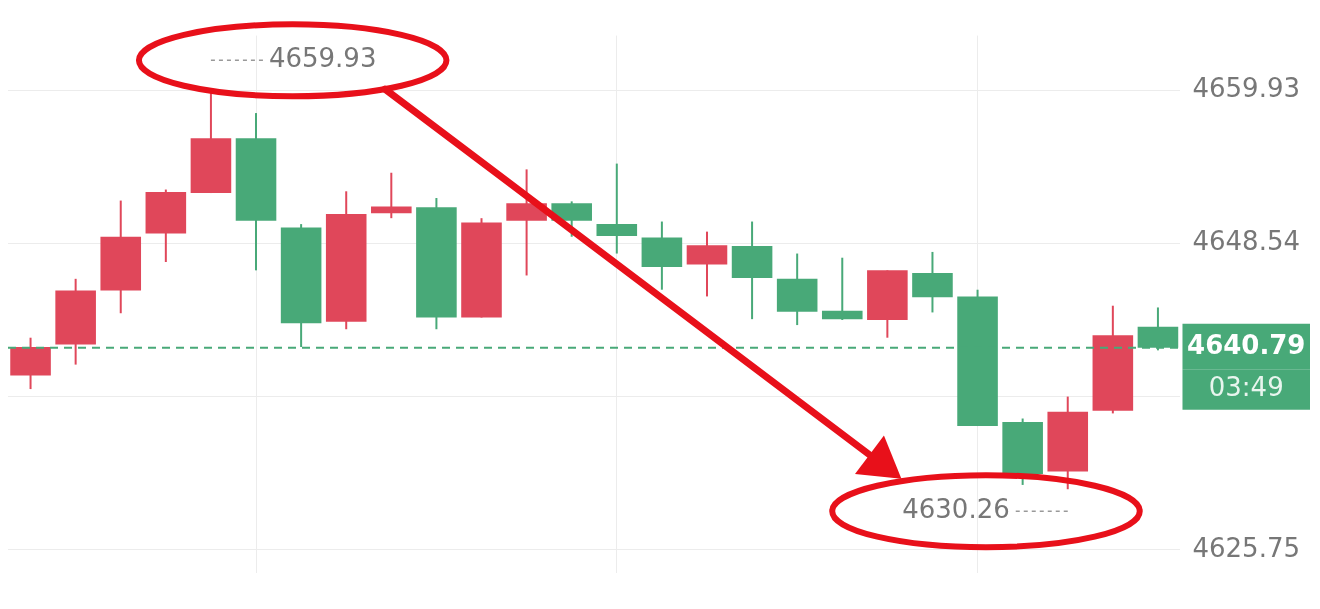 The image size is (1320, 609). Describe the element at coordinates (956, 508) in the screenshot. I see `annotation: 4630.26` at that location.